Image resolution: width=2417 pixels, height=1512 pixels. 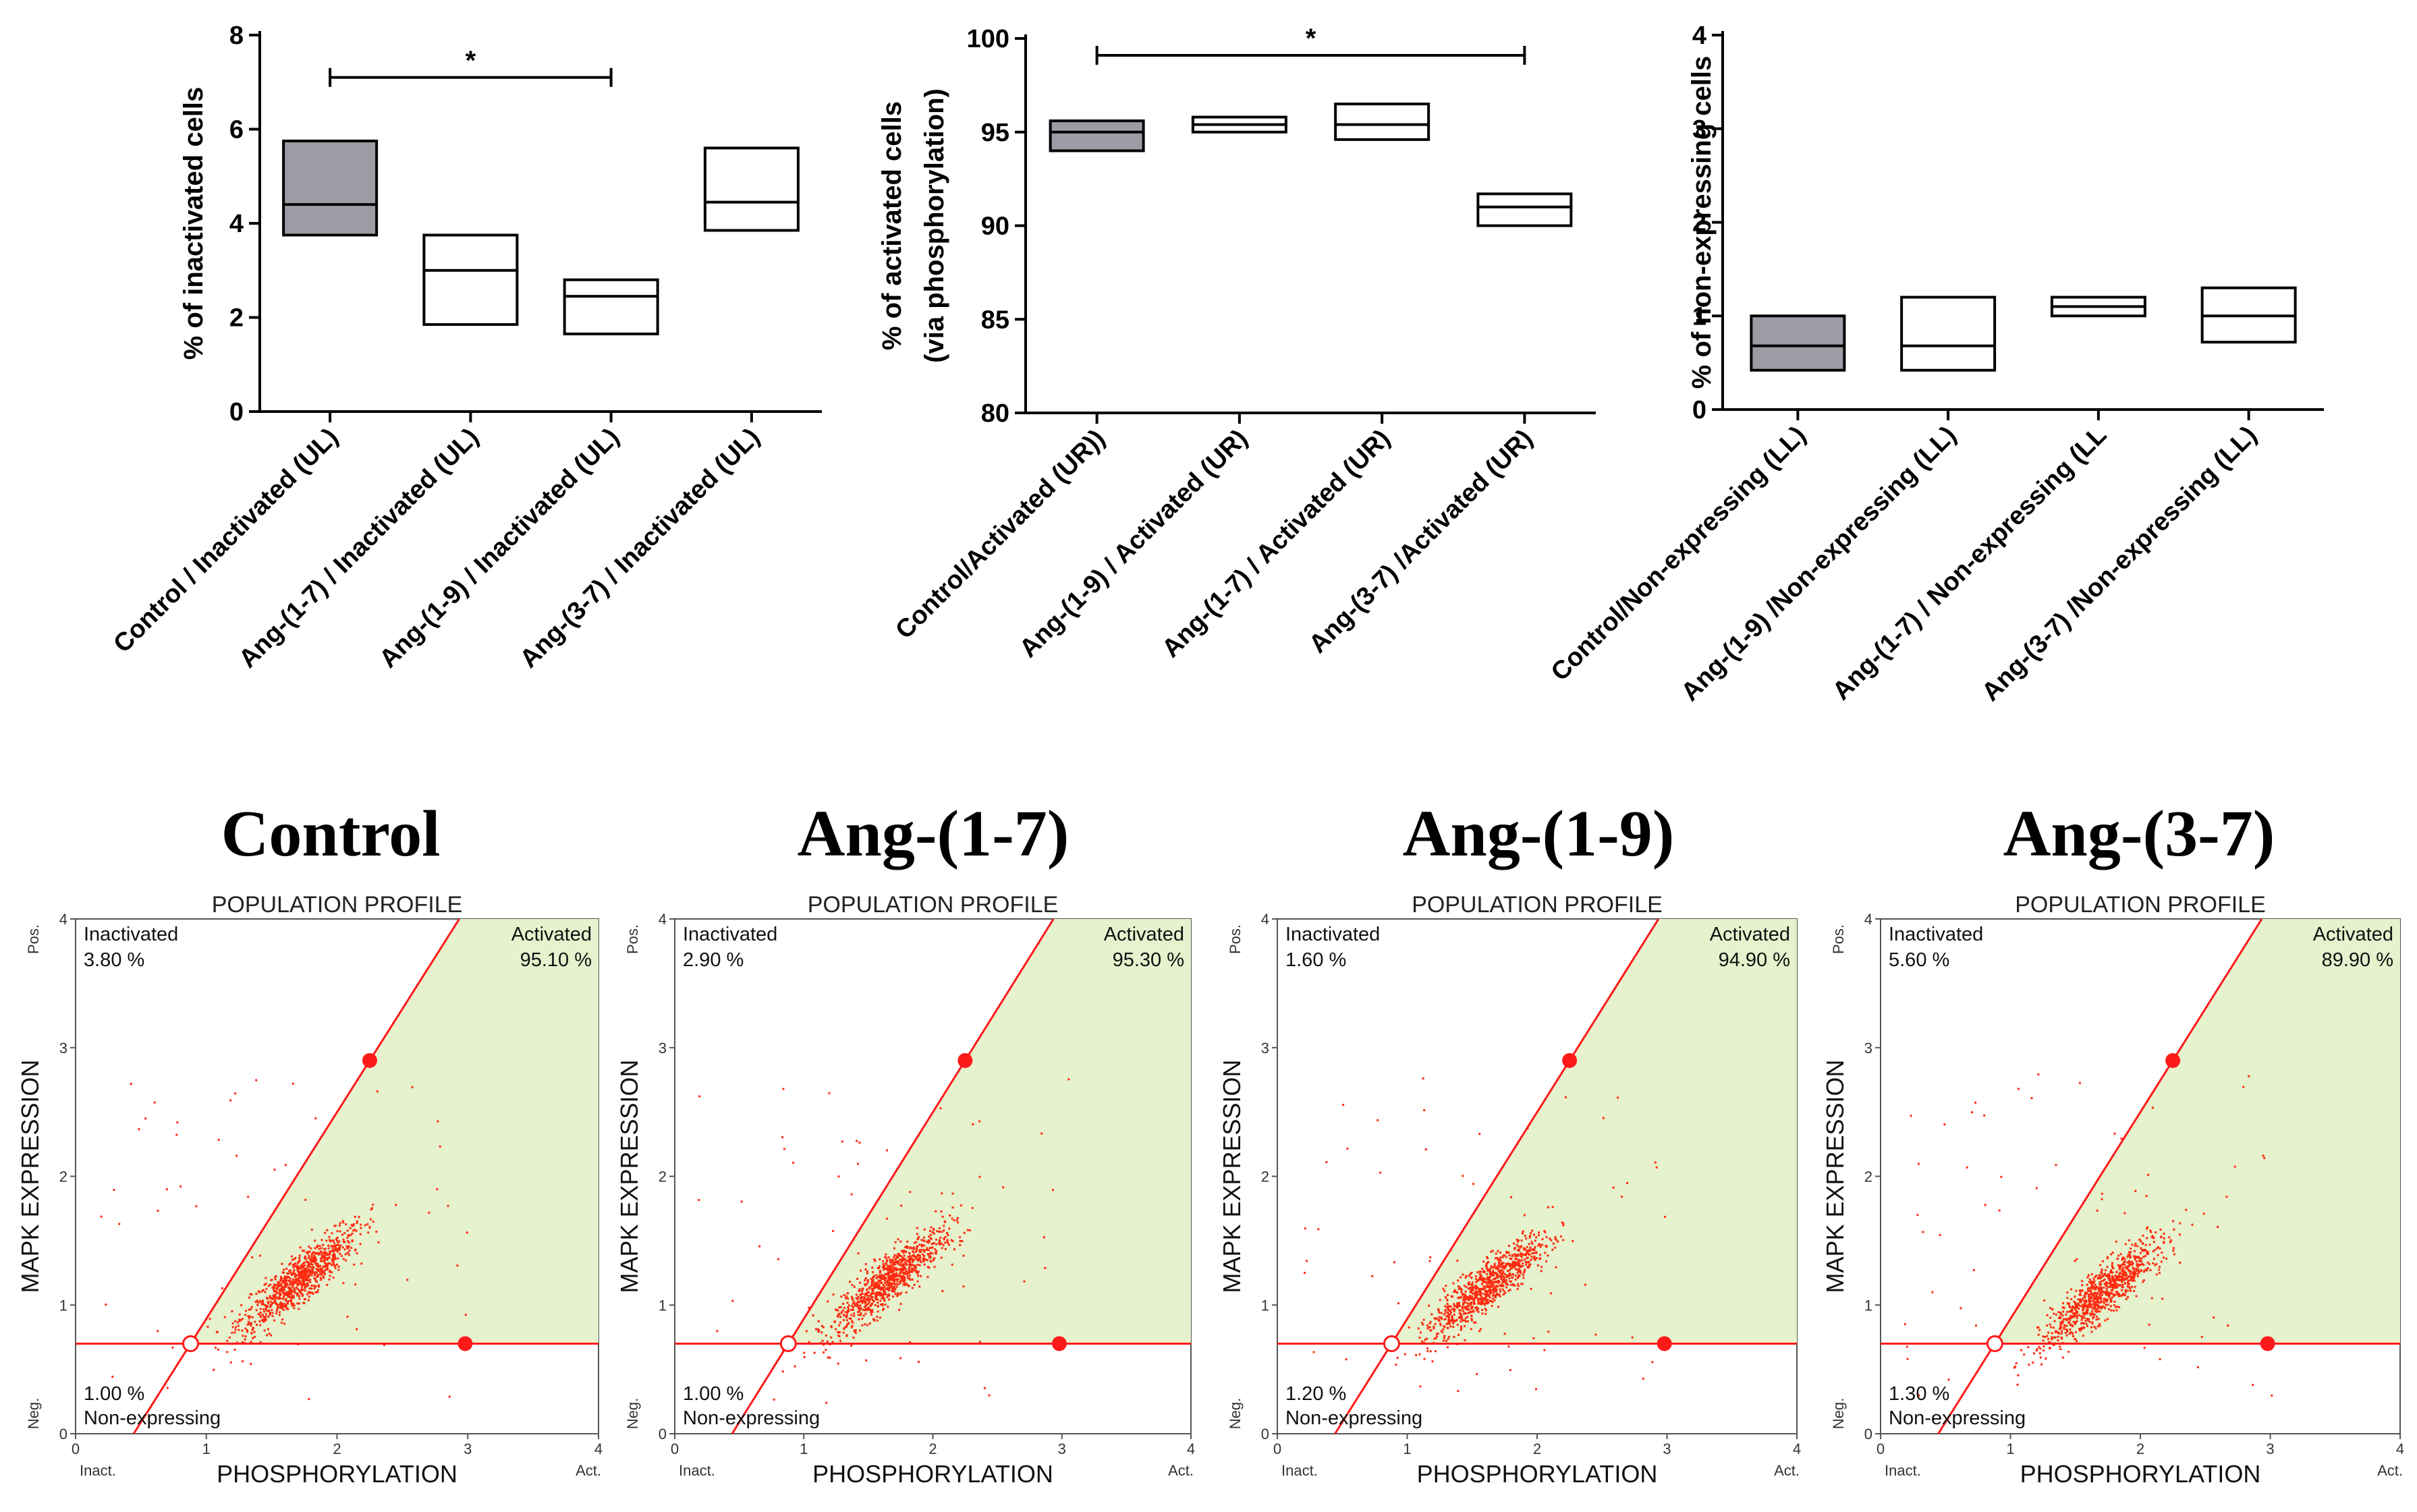 What do you see at coordinates (995, 227) in the screenshot?
I see `y-tick-label: 90` at bounding box center [995, 227].